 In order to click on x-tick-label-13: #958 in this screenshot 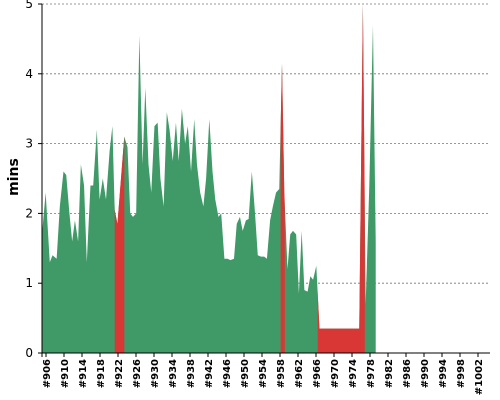, I will do `click(281, 373)`.